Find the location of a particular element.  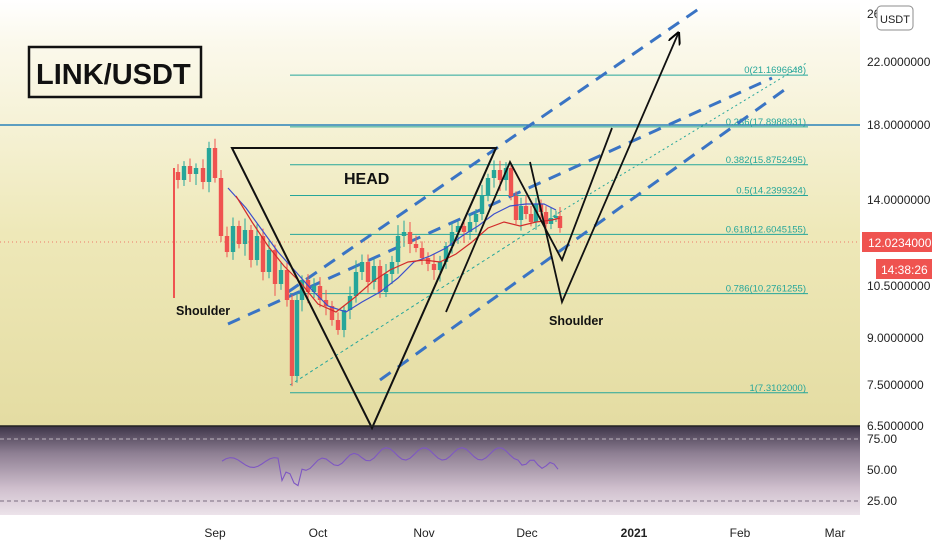

time-tick-label: 2021 is located at coordinates (634, 533).